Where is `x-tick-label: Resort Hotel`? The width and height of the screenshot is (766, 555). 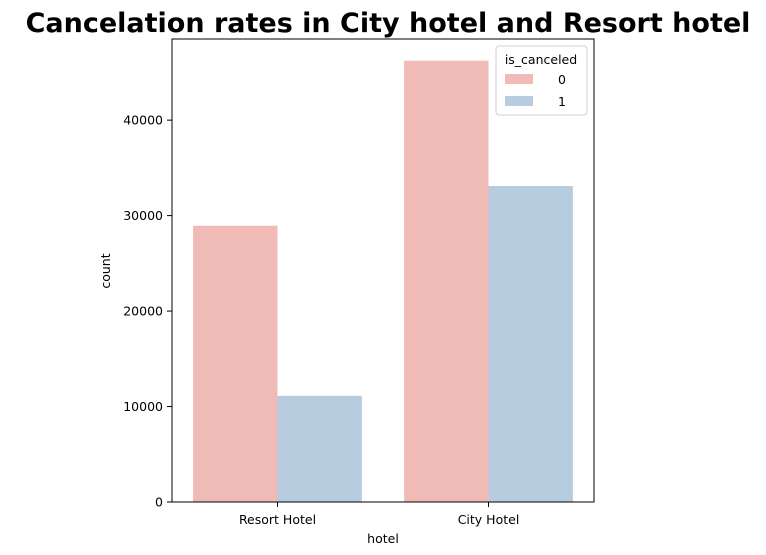
x-tick-label: Resort Hotel is located at coordinates (277, 519).